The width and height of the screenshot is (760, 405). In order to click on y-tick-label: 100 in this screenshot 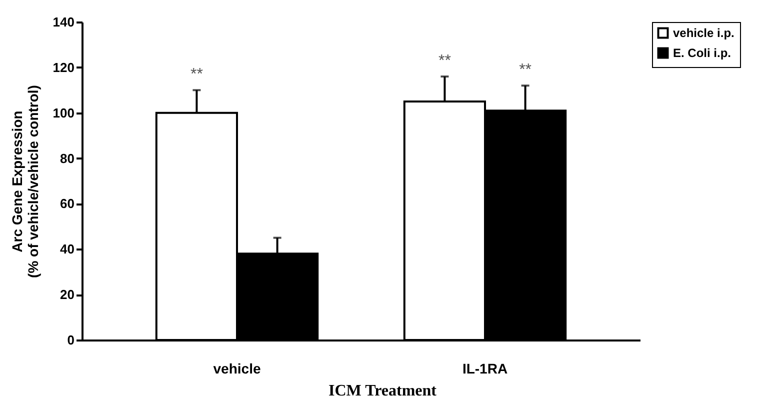, I will do `click(63, 112)`.